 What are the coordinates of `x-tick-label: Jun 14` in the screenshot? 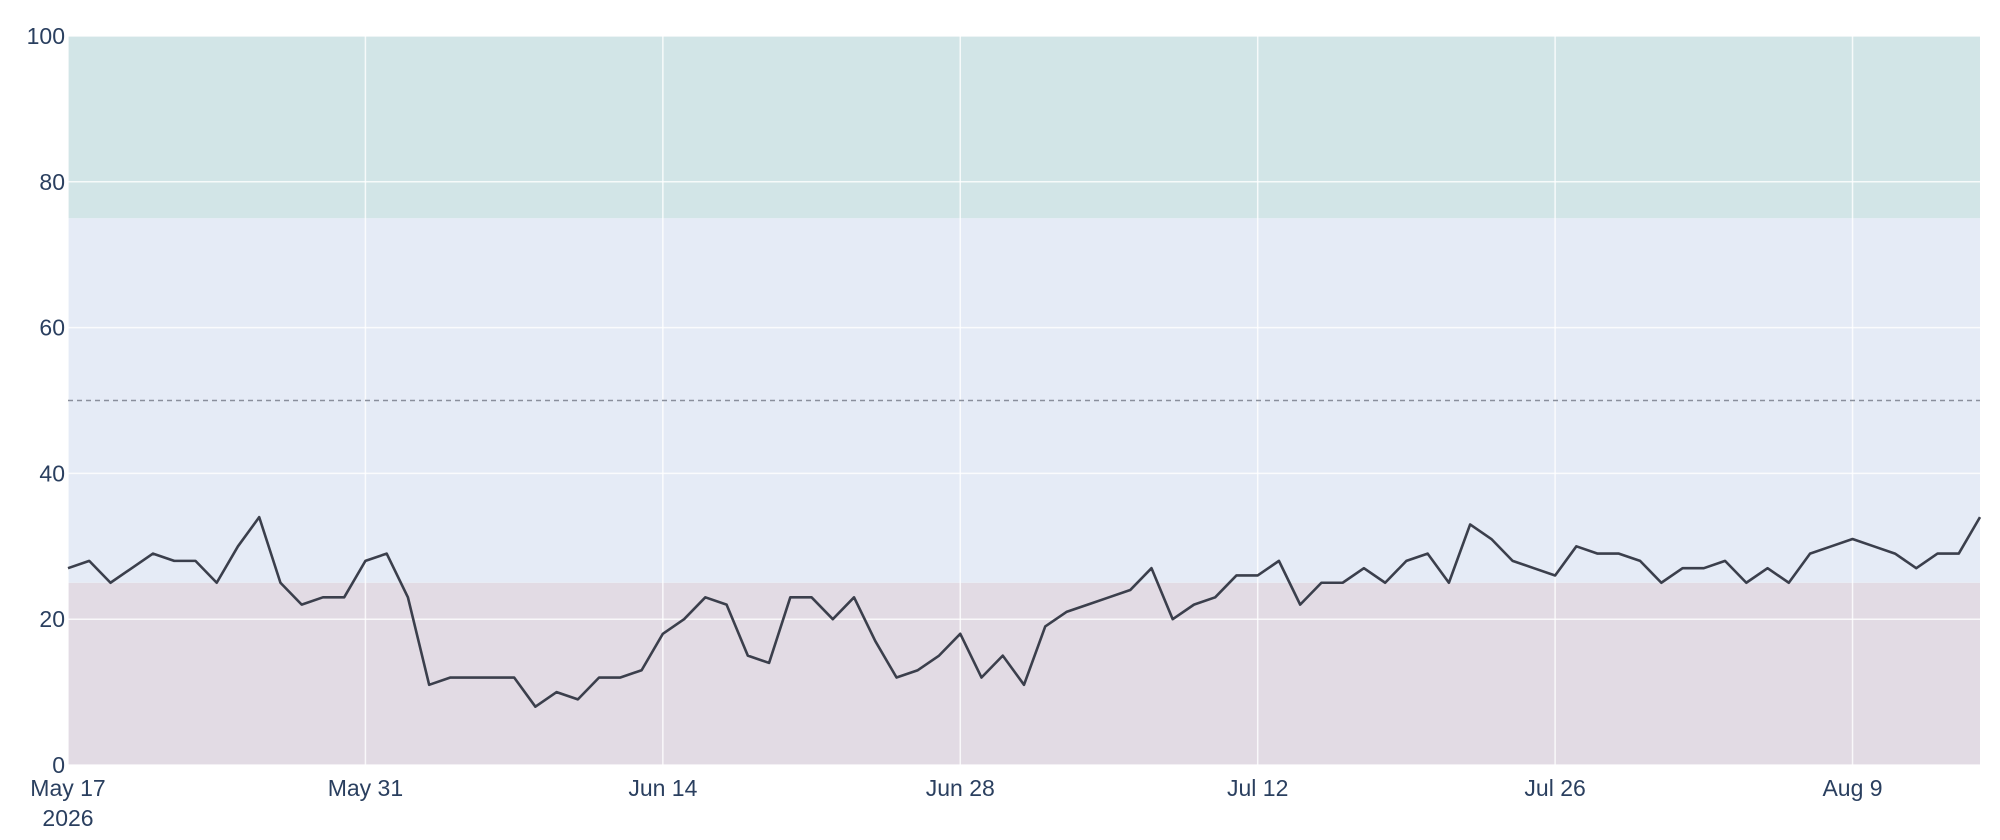 It's located at (662, 788).